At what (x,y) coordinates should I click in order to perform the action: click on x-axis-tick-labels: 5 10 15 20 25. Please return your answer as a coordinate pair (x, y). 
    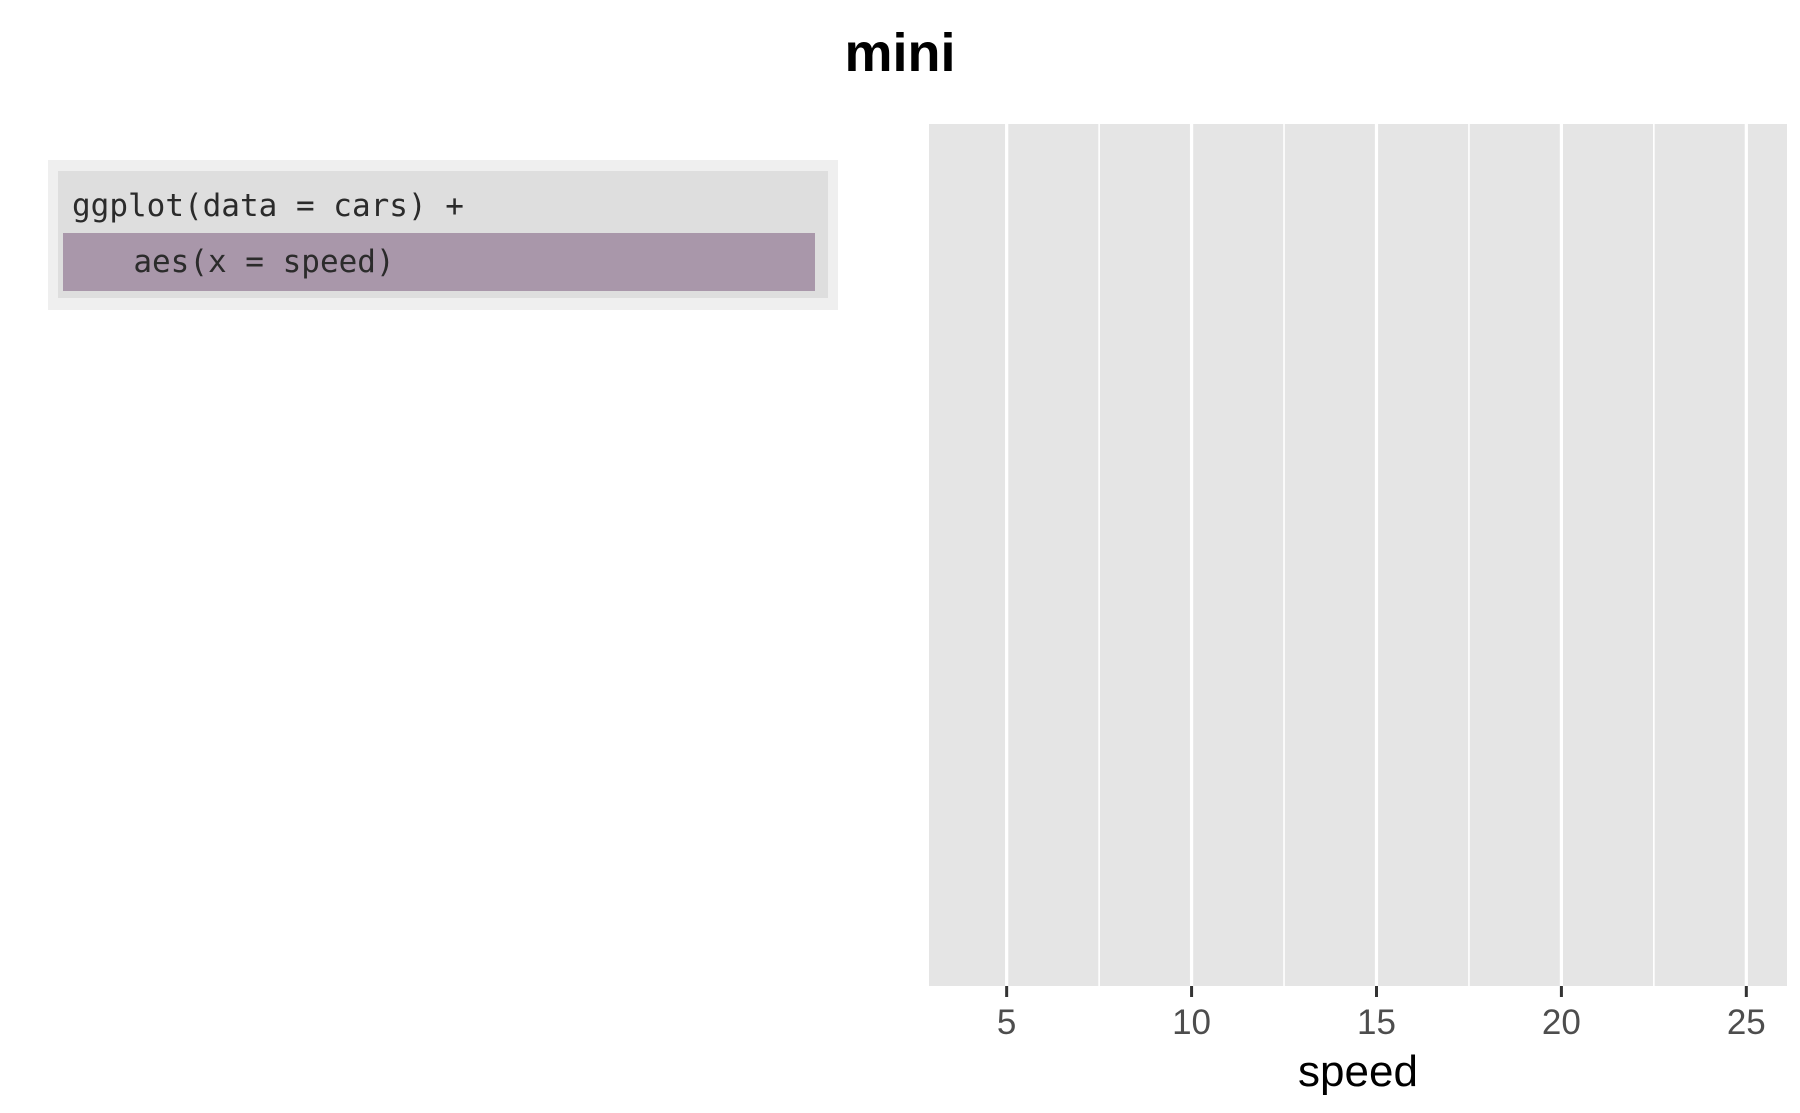
    Looking at the image, I should click on (1381, 1022).